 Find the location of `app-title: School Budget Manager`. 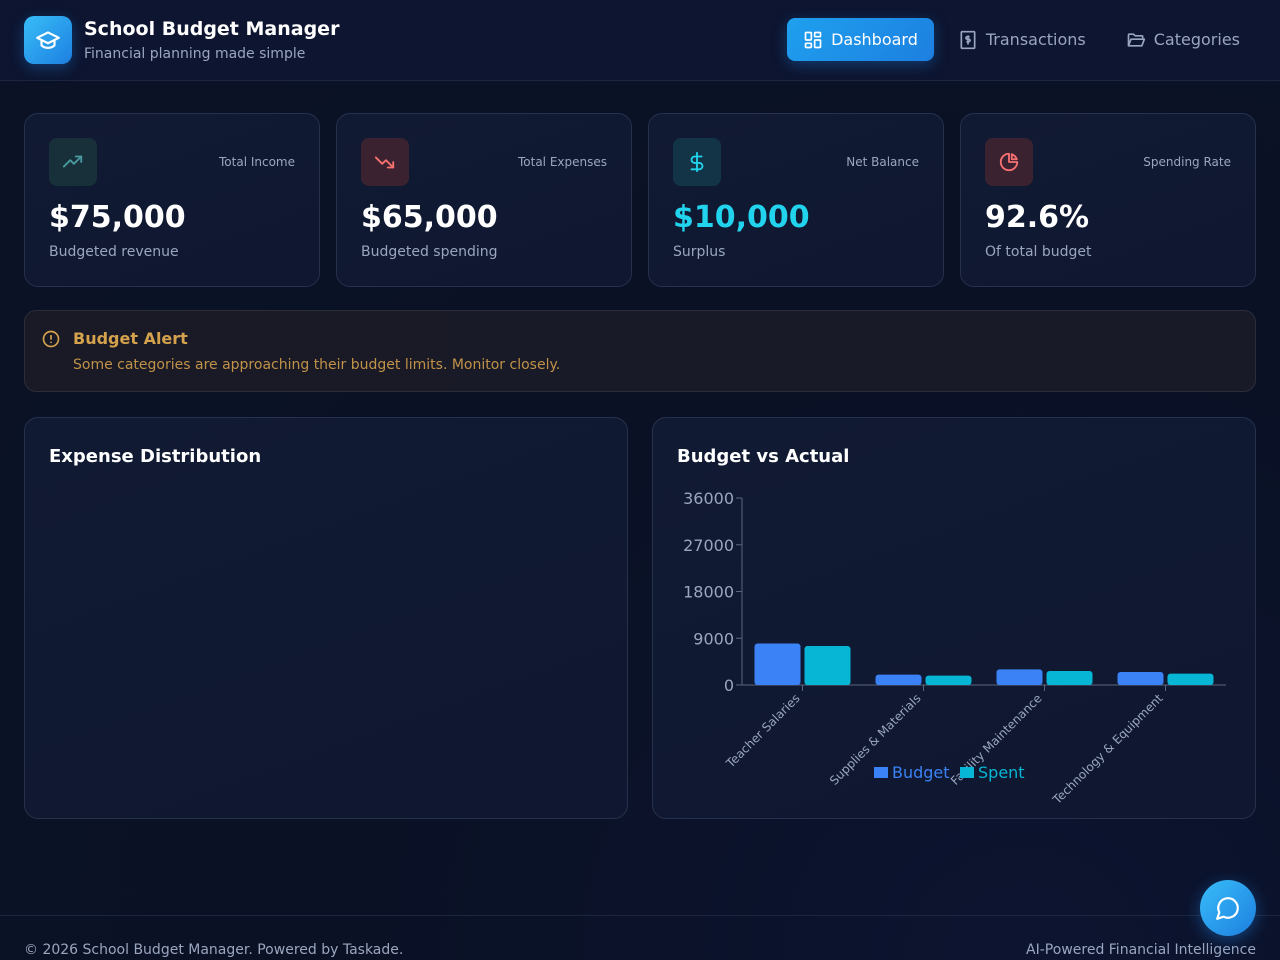

app-title: School Budget Manager is located at coordinates (212, 29).